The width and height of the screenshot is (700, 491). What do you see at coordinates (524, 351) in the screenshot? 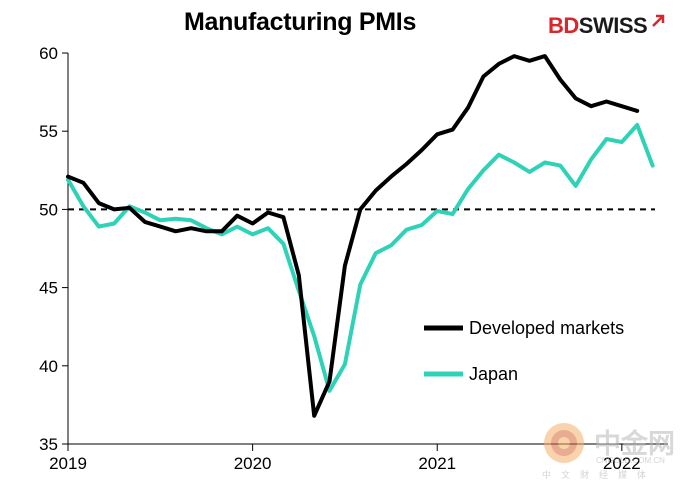
I see `legend: Developed markets Japan` at bounding box center [524, 351].